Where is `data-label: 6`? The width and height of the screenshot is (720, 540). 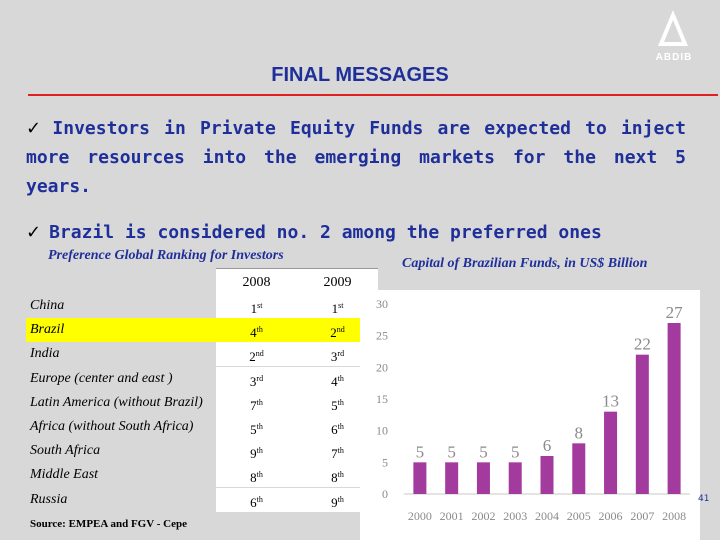 data-label: 6 is located at coordinates (547, 445).